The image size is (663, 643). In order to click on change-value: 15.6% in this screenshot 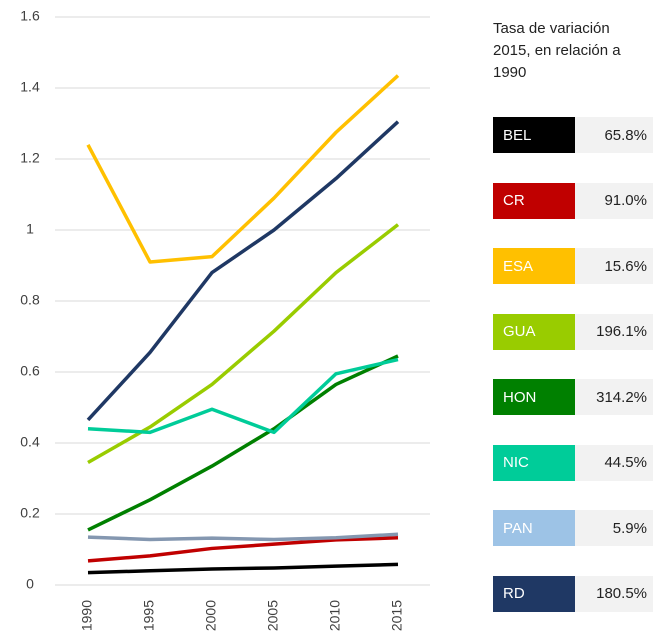, I will do `click(614, 266)`.